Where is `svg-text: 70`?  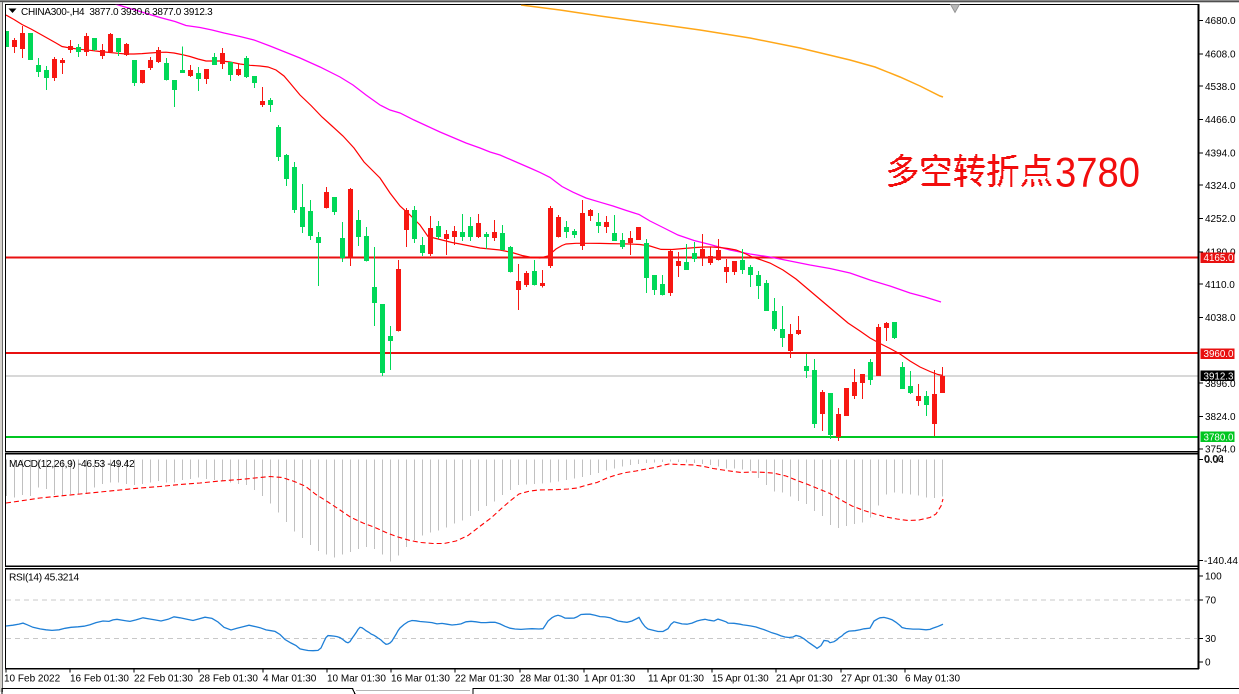 svg-text: 70 is located at coordinates (1211, 601).